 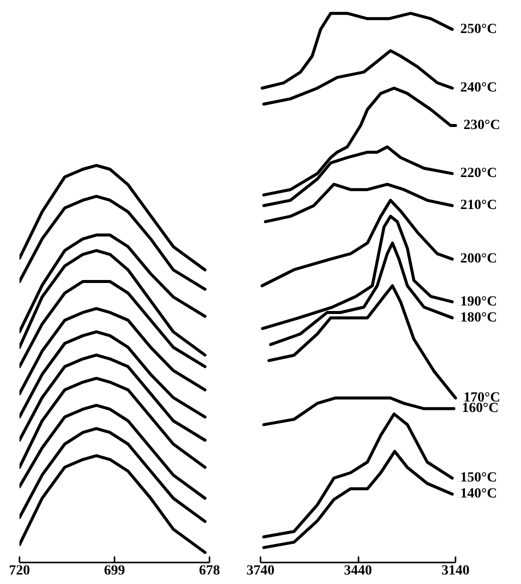 What do you see at coordinates (478, 174) in the screenshot?
I see `series-label: 220°C` at bounding box center [478, 174].